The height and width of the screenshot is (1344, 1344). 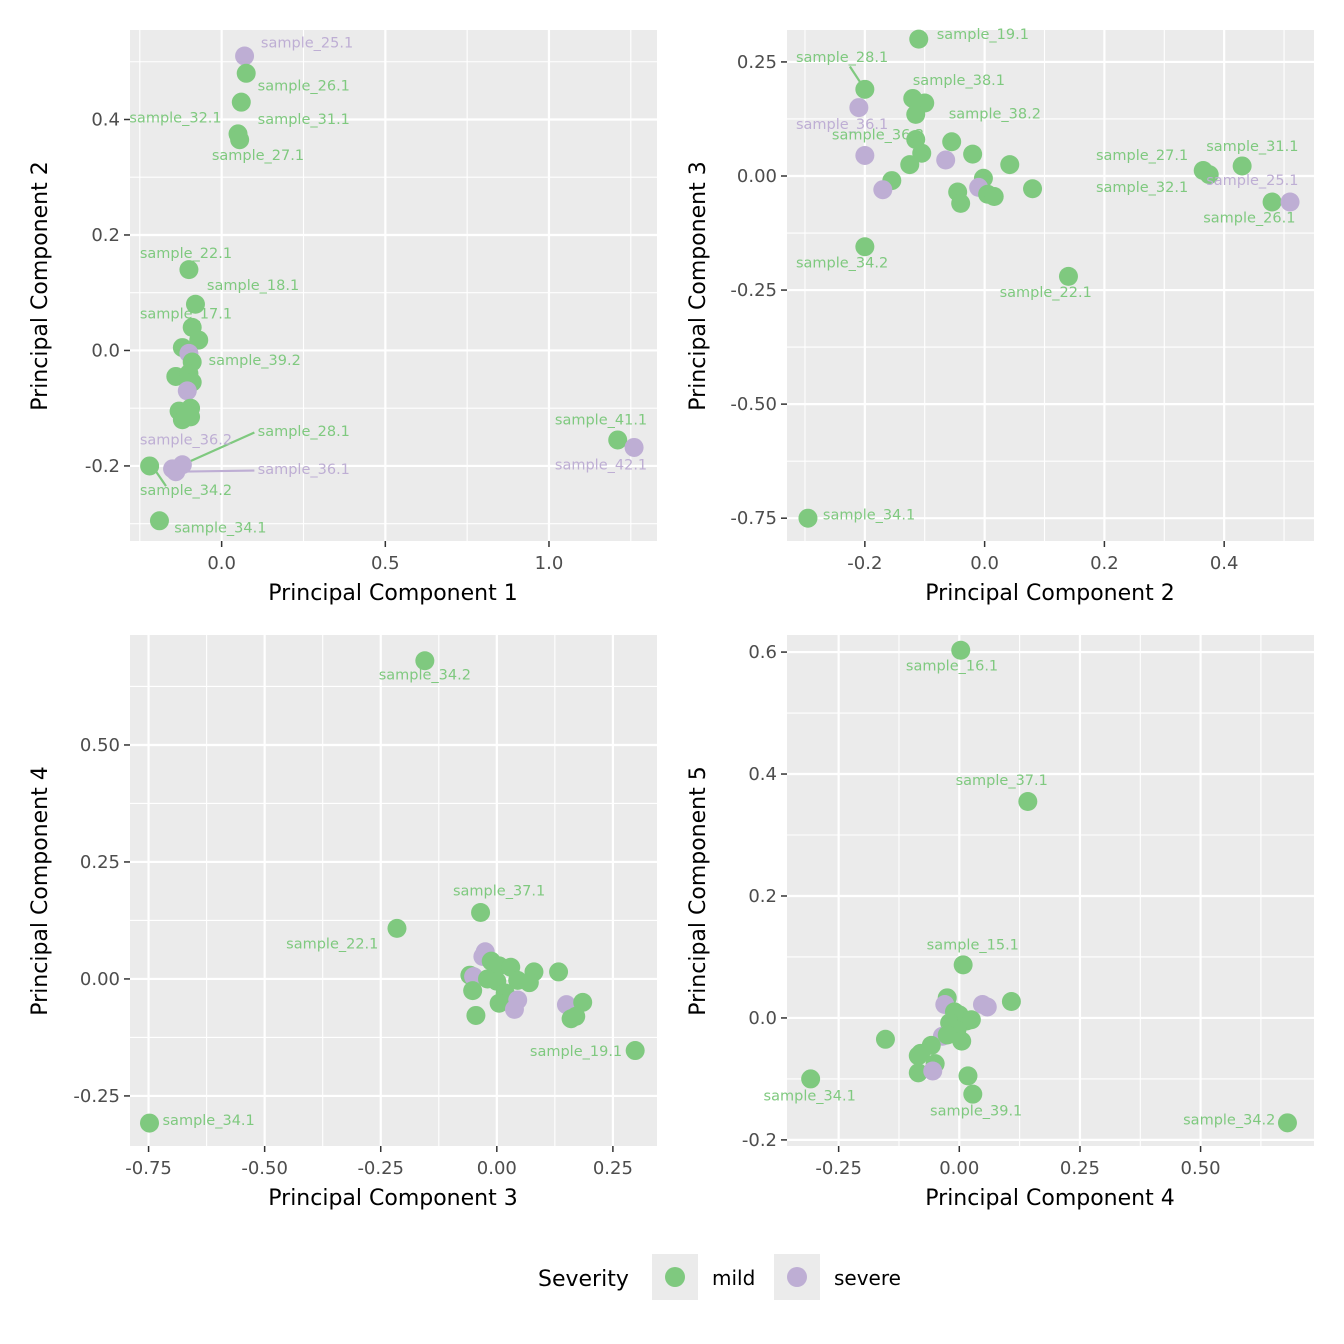 What do you see at coordinates (385, 563) in the screenshot?
I see `x-tick-label: 0.5` at bounding box center [385, 563].